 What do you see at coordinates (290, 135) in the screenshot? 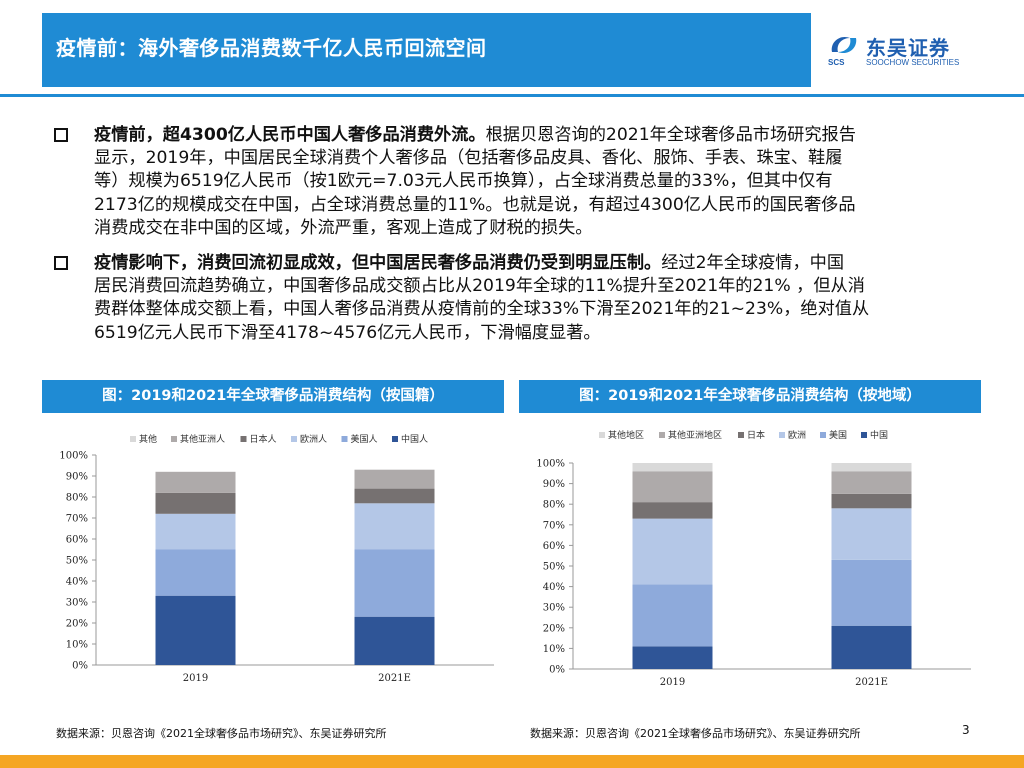
I see `bullet-1-lead: 疫情前，超4300亿人民币中国人奢侈品消费外流。` at bounding box center [290, 135].